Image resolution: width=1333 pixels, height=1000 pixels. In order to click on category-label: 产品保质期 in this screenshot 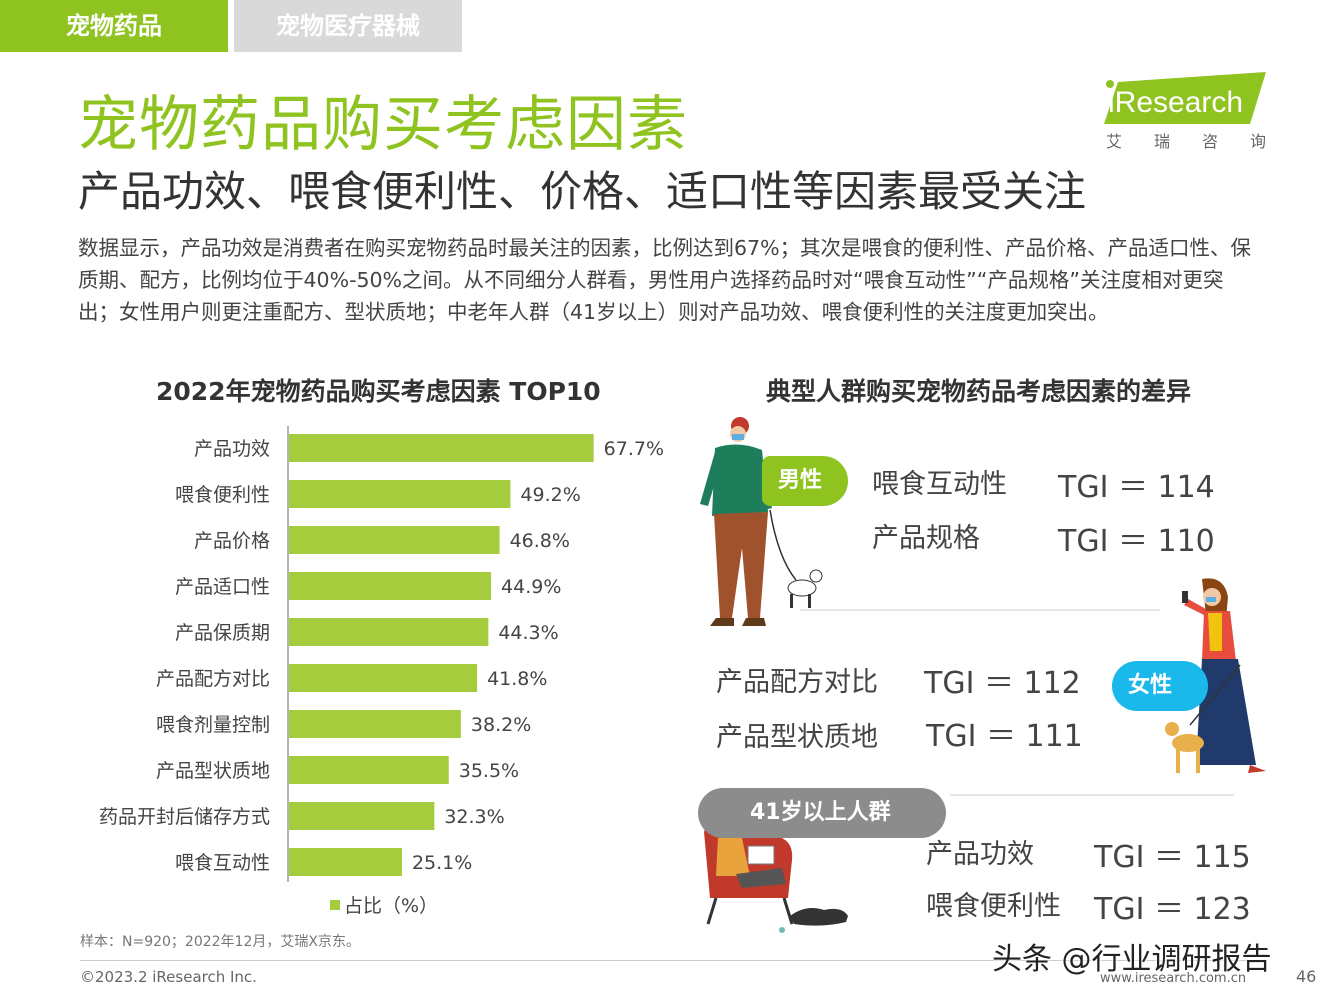, I will do `click(222, 633)`.